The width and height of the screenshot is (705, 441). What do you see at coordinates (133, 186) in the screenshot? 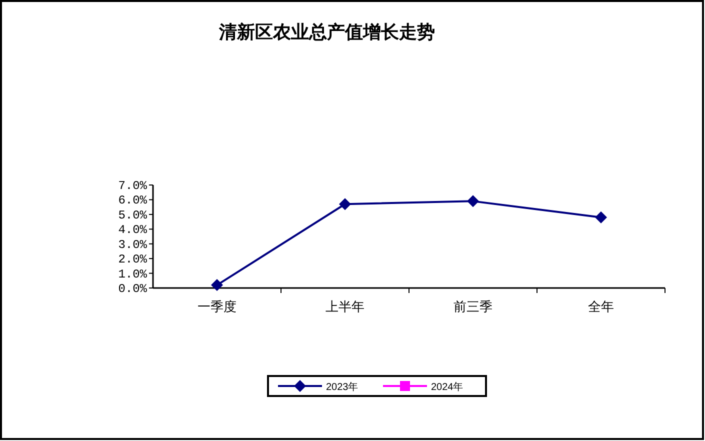
I see `y-tick-label: 7.0%` at bounding box center [133, 186].